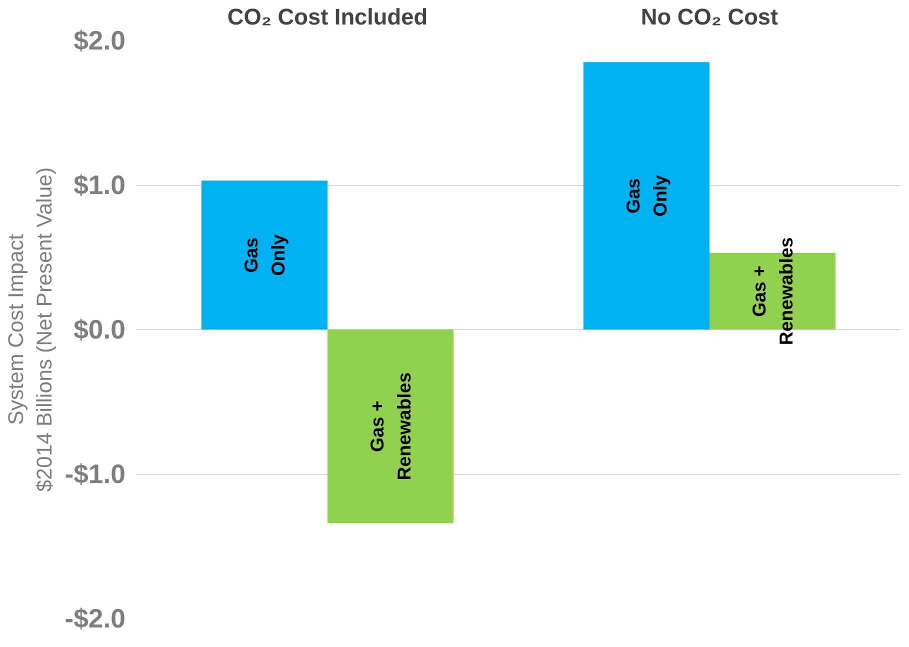  I want to click on y-tick-label: $2.0, so click(100, 41).